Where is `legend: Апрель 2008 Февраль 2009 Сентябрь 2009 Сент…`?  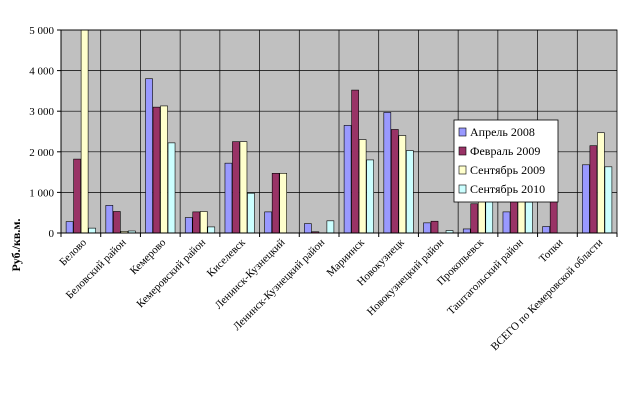
legend: Апрель 2008 Февраль 2009 Сентябрь 2009 Сент… is located at coordinates (506, 161).